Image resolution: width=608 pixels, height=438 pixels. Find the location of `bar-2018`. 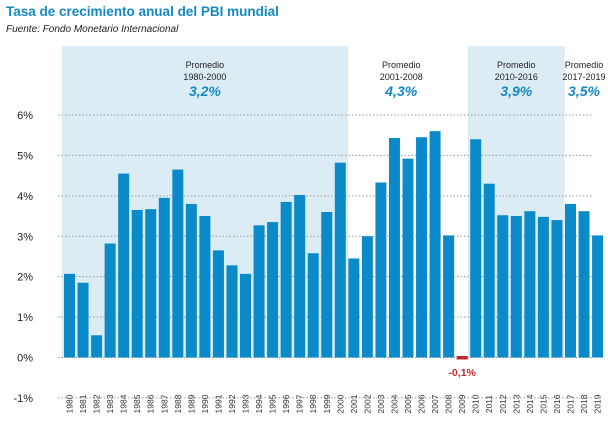

bar-2018 is located at coordinates (584, 284).